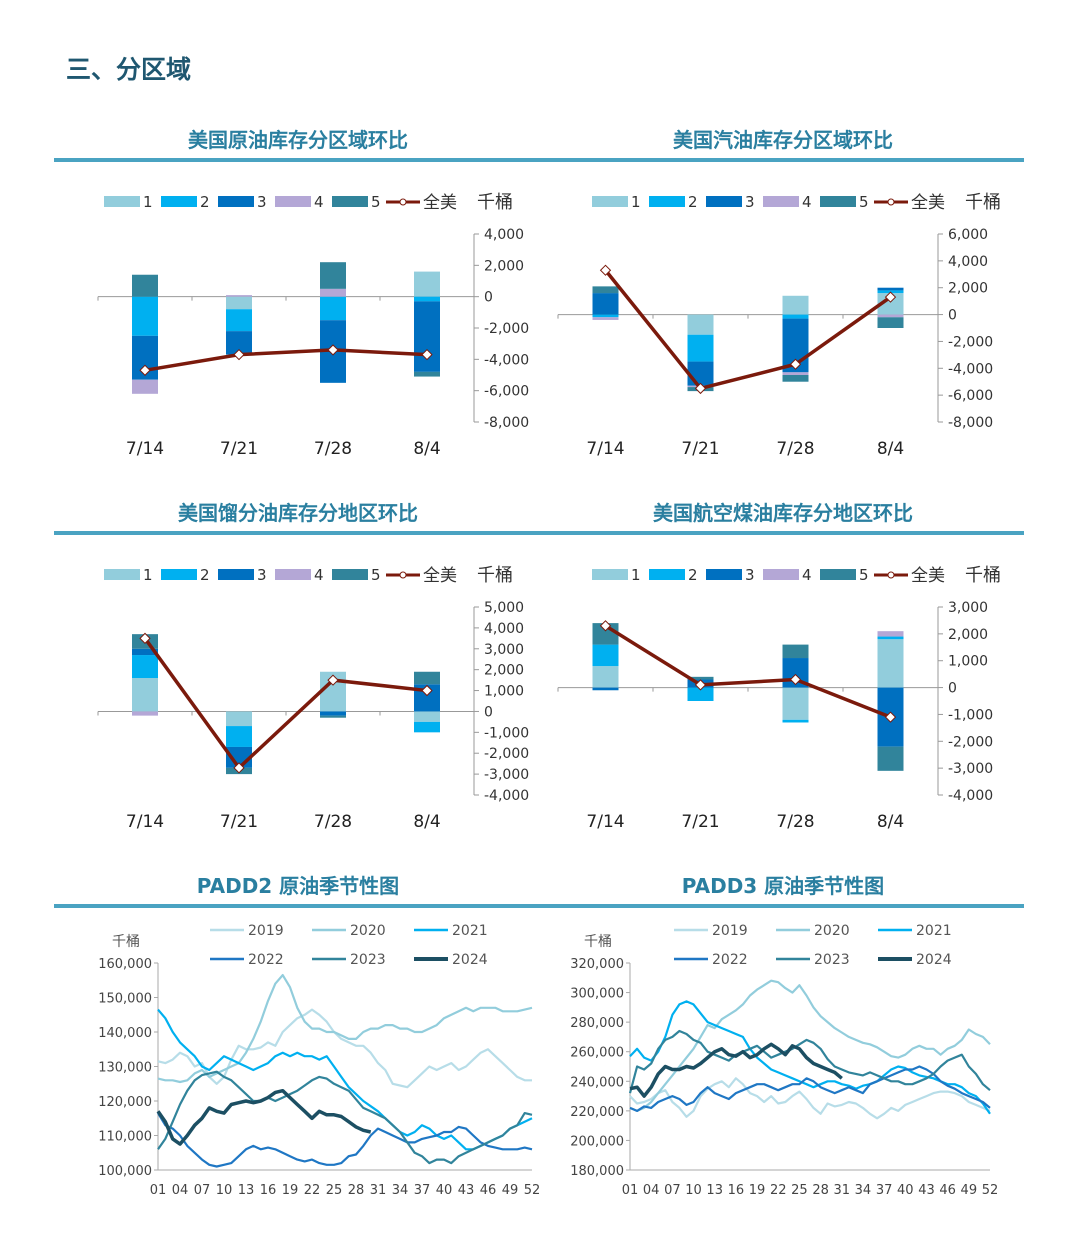 This screenshot has height=1256, width=1080. Describe the element at coordinates (440, 576) in the screenshot. I see `legend-label-total: 全美` at that location.